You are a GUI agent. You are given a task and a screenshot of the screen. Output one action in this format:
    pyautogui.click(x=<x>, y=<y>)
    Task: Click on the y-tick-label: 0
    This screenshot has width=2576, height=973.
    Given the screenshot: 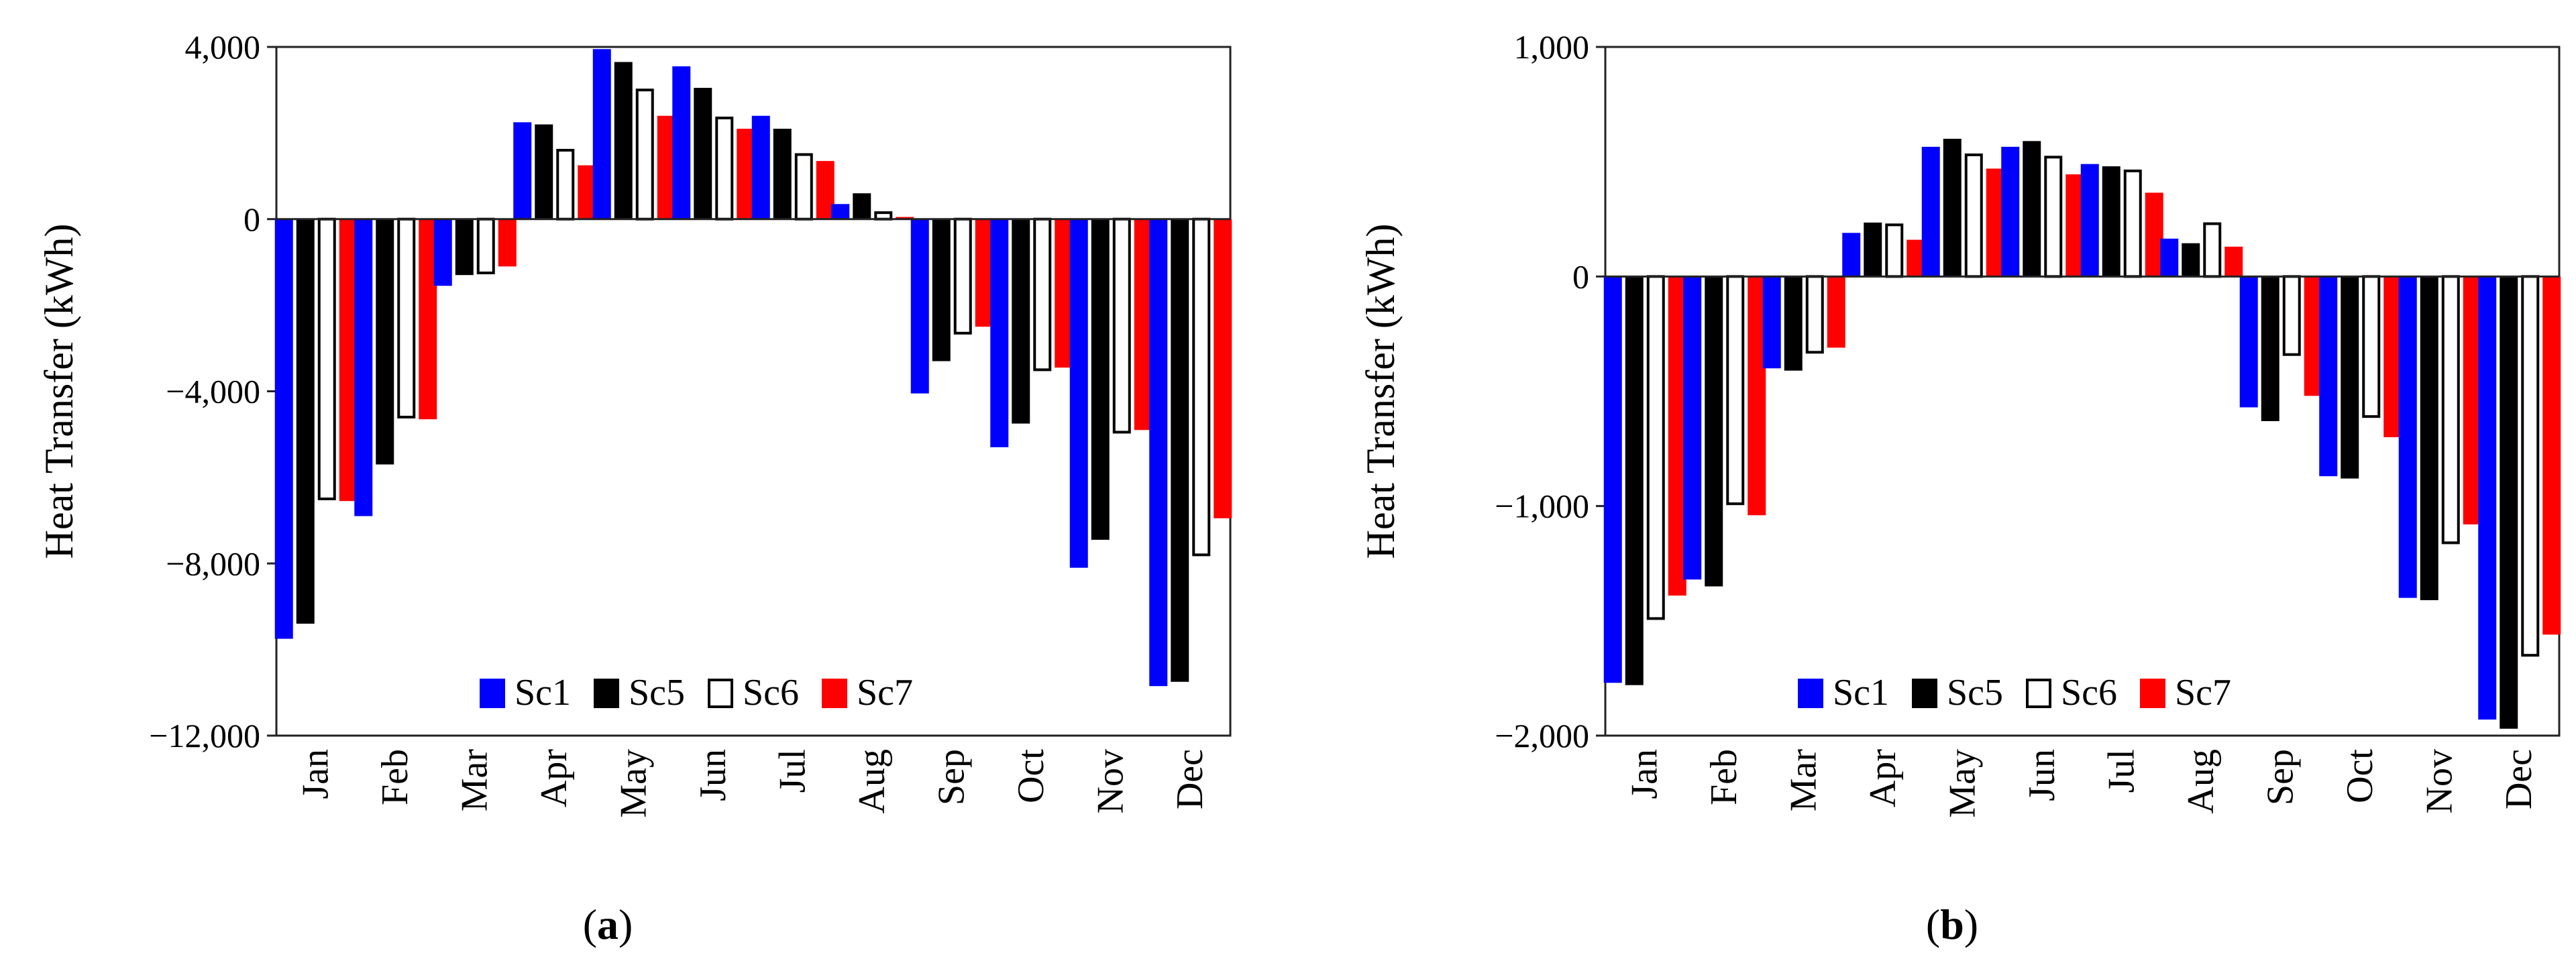 What is the action you would take?
    pyautogui.click(x=252, y=219)
    